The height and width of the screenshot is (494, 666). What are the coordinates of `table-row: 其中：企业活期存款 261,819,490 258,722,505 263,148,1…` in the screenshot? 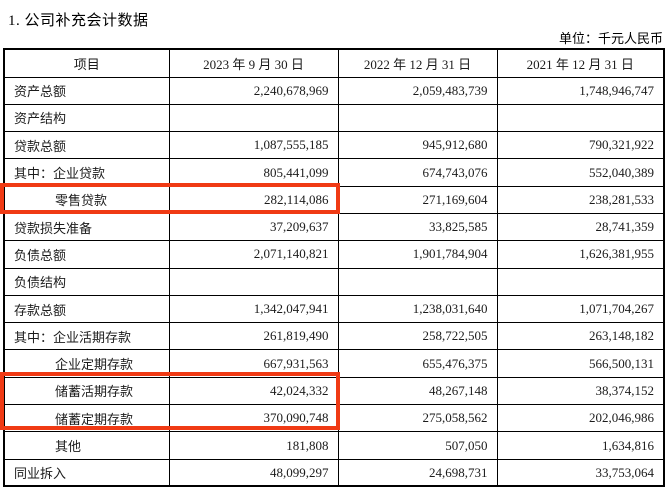 It's located at (334, 336).